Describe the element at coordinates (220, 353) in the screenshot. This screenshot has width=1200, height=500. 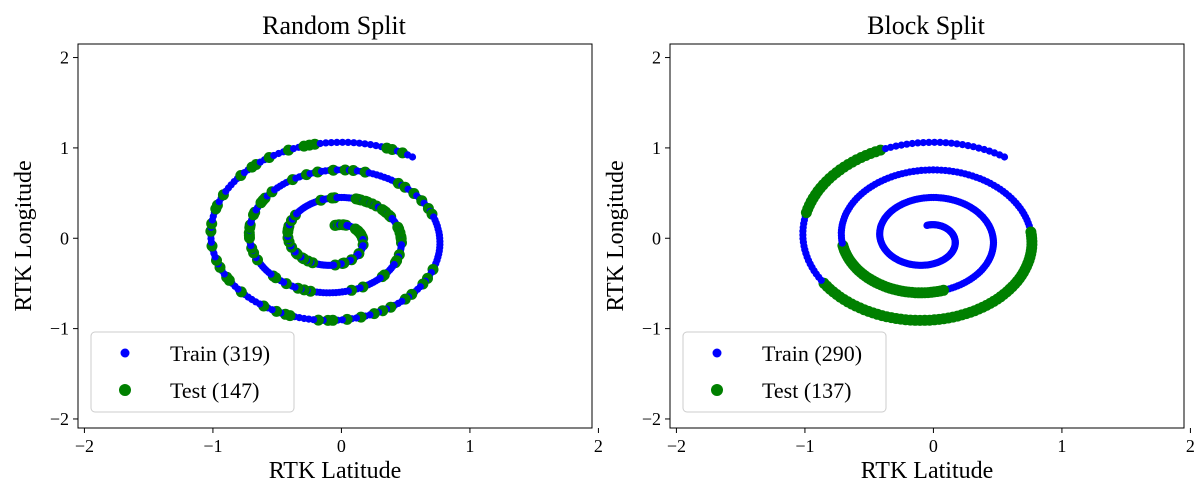
I see `legend-label-train: Train (319)` at that location.